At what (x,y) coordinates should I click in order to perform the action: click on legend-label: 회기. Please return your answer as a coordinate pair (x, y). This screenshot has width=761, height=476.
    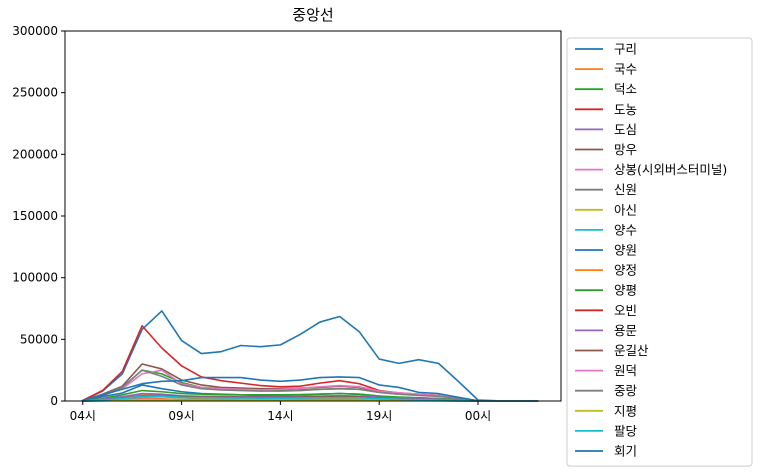
    Looking at the image, I should click on (625, 451).